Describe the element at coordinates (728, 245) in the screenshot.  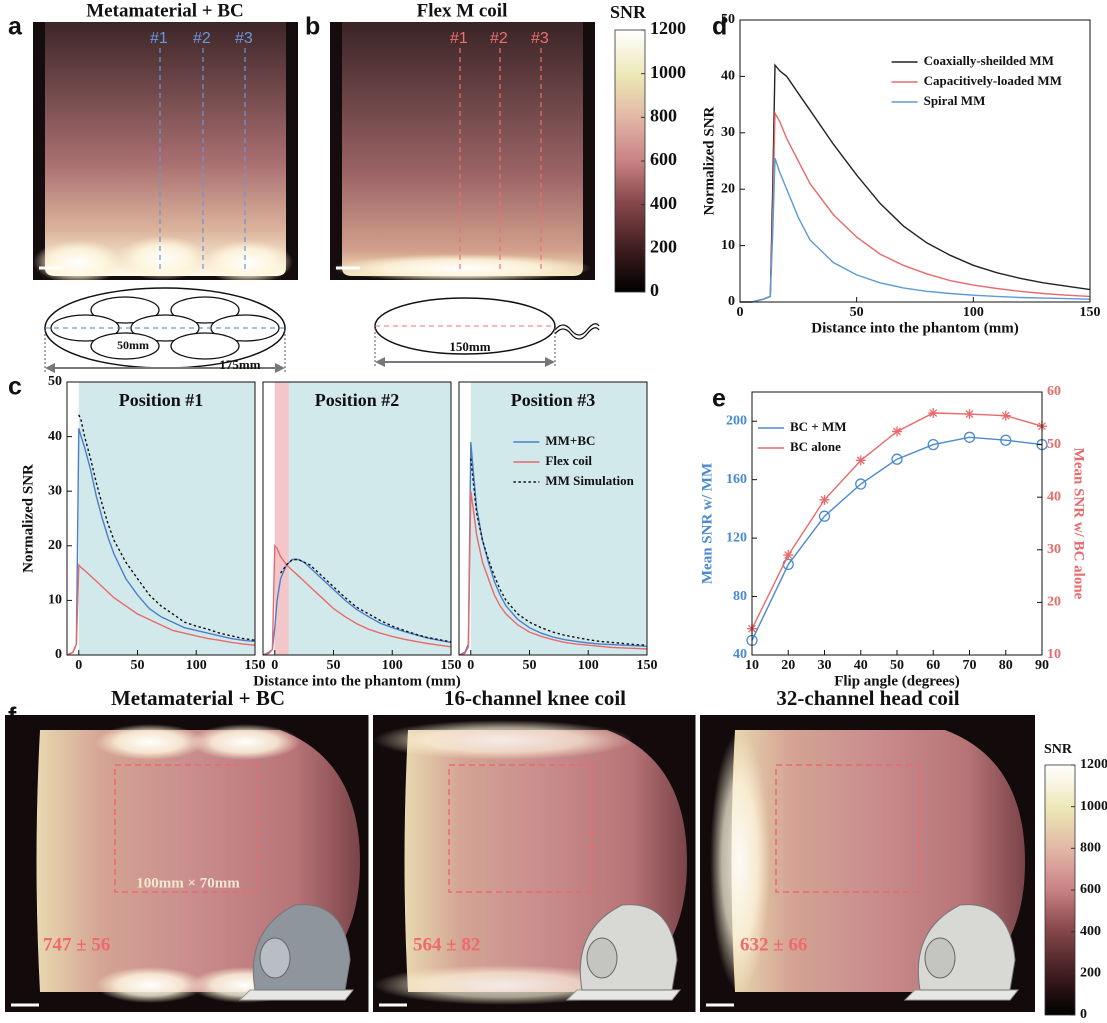
I see `y-tick-label: 10` at that location.